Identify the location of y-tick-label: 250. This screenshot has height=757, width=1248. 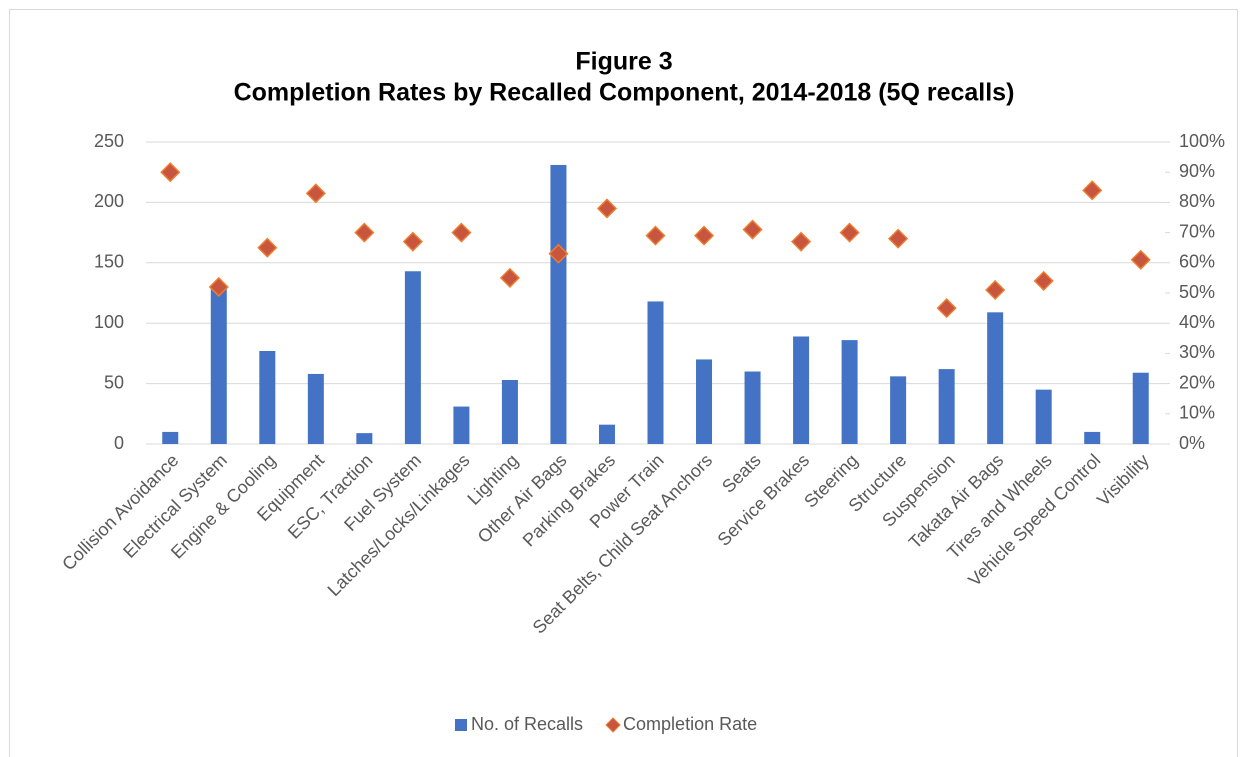
(109, 141).